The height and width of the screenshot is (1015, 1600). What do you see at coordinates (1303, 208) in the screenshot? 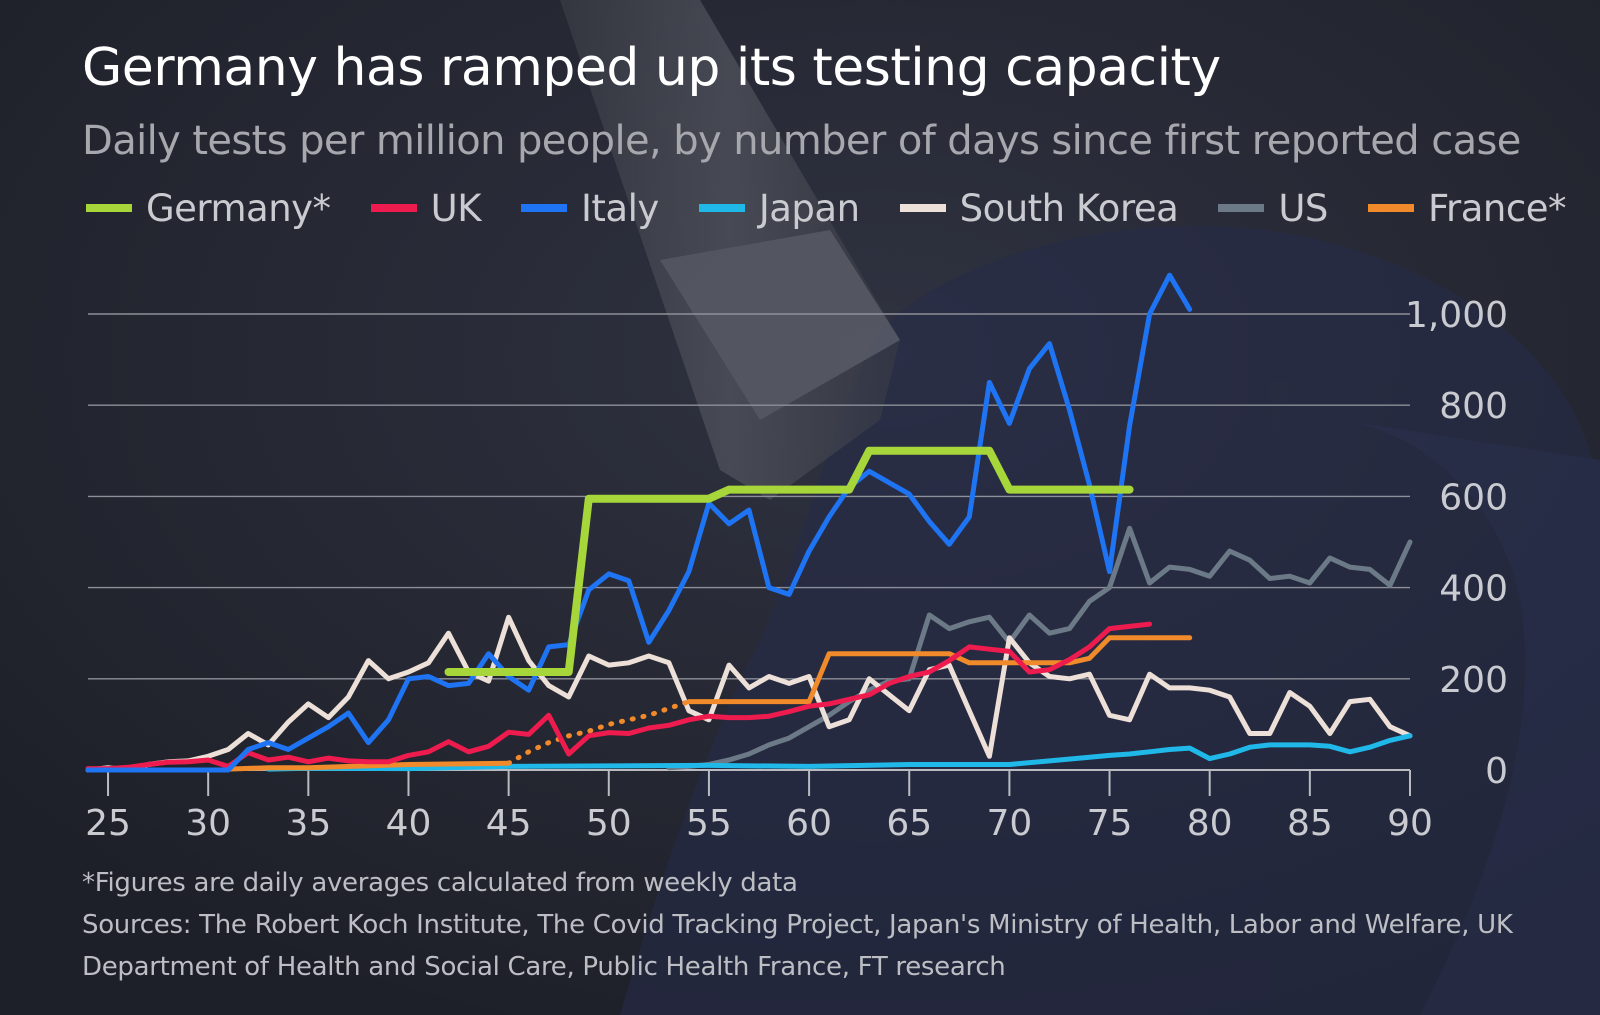
I see `legend-label-us: US` at bounding box center [1303, 208].